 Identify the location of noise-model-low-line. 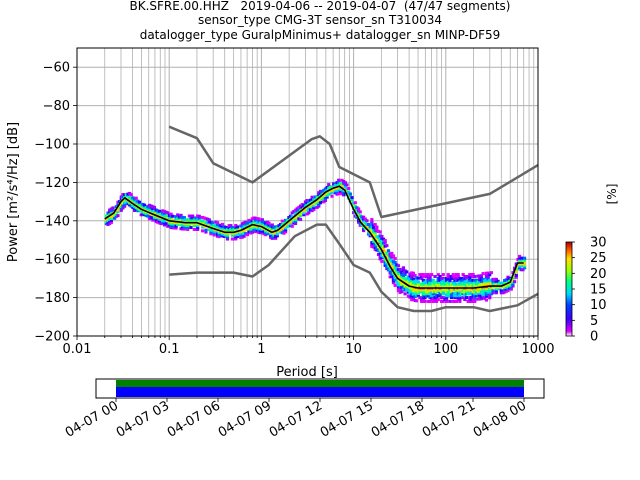
(353, 268).